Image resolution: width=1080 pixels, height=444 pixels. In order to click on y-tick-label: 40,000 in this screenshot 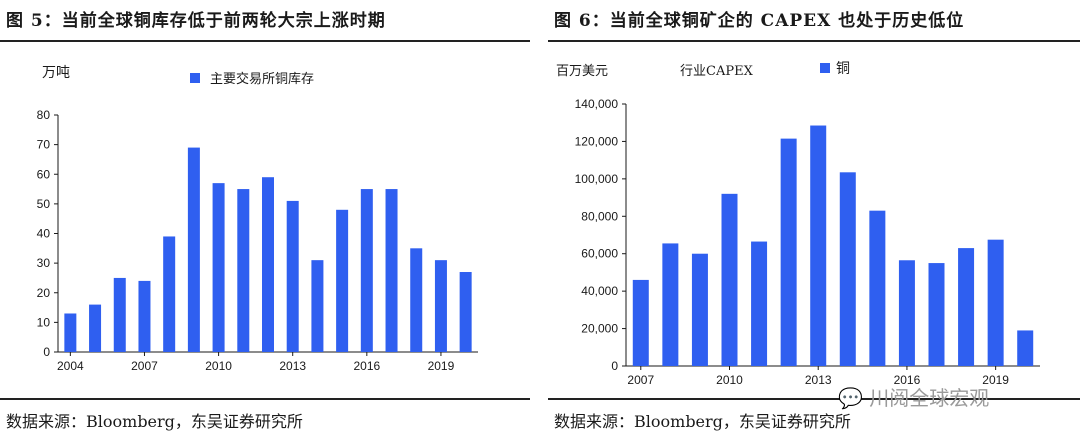, I will do `click(599, 291)`.